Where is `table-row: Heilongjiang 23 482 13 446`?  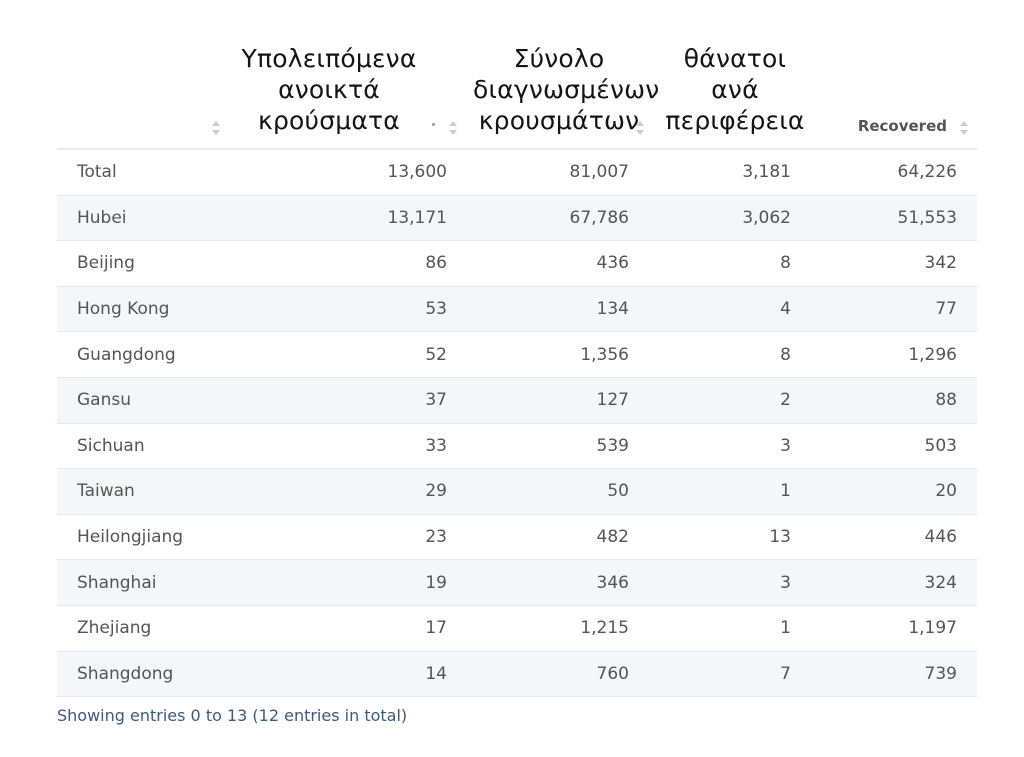 table-row: Heilongjiang 23 482 13 446 is located at coordinates (517, 537).